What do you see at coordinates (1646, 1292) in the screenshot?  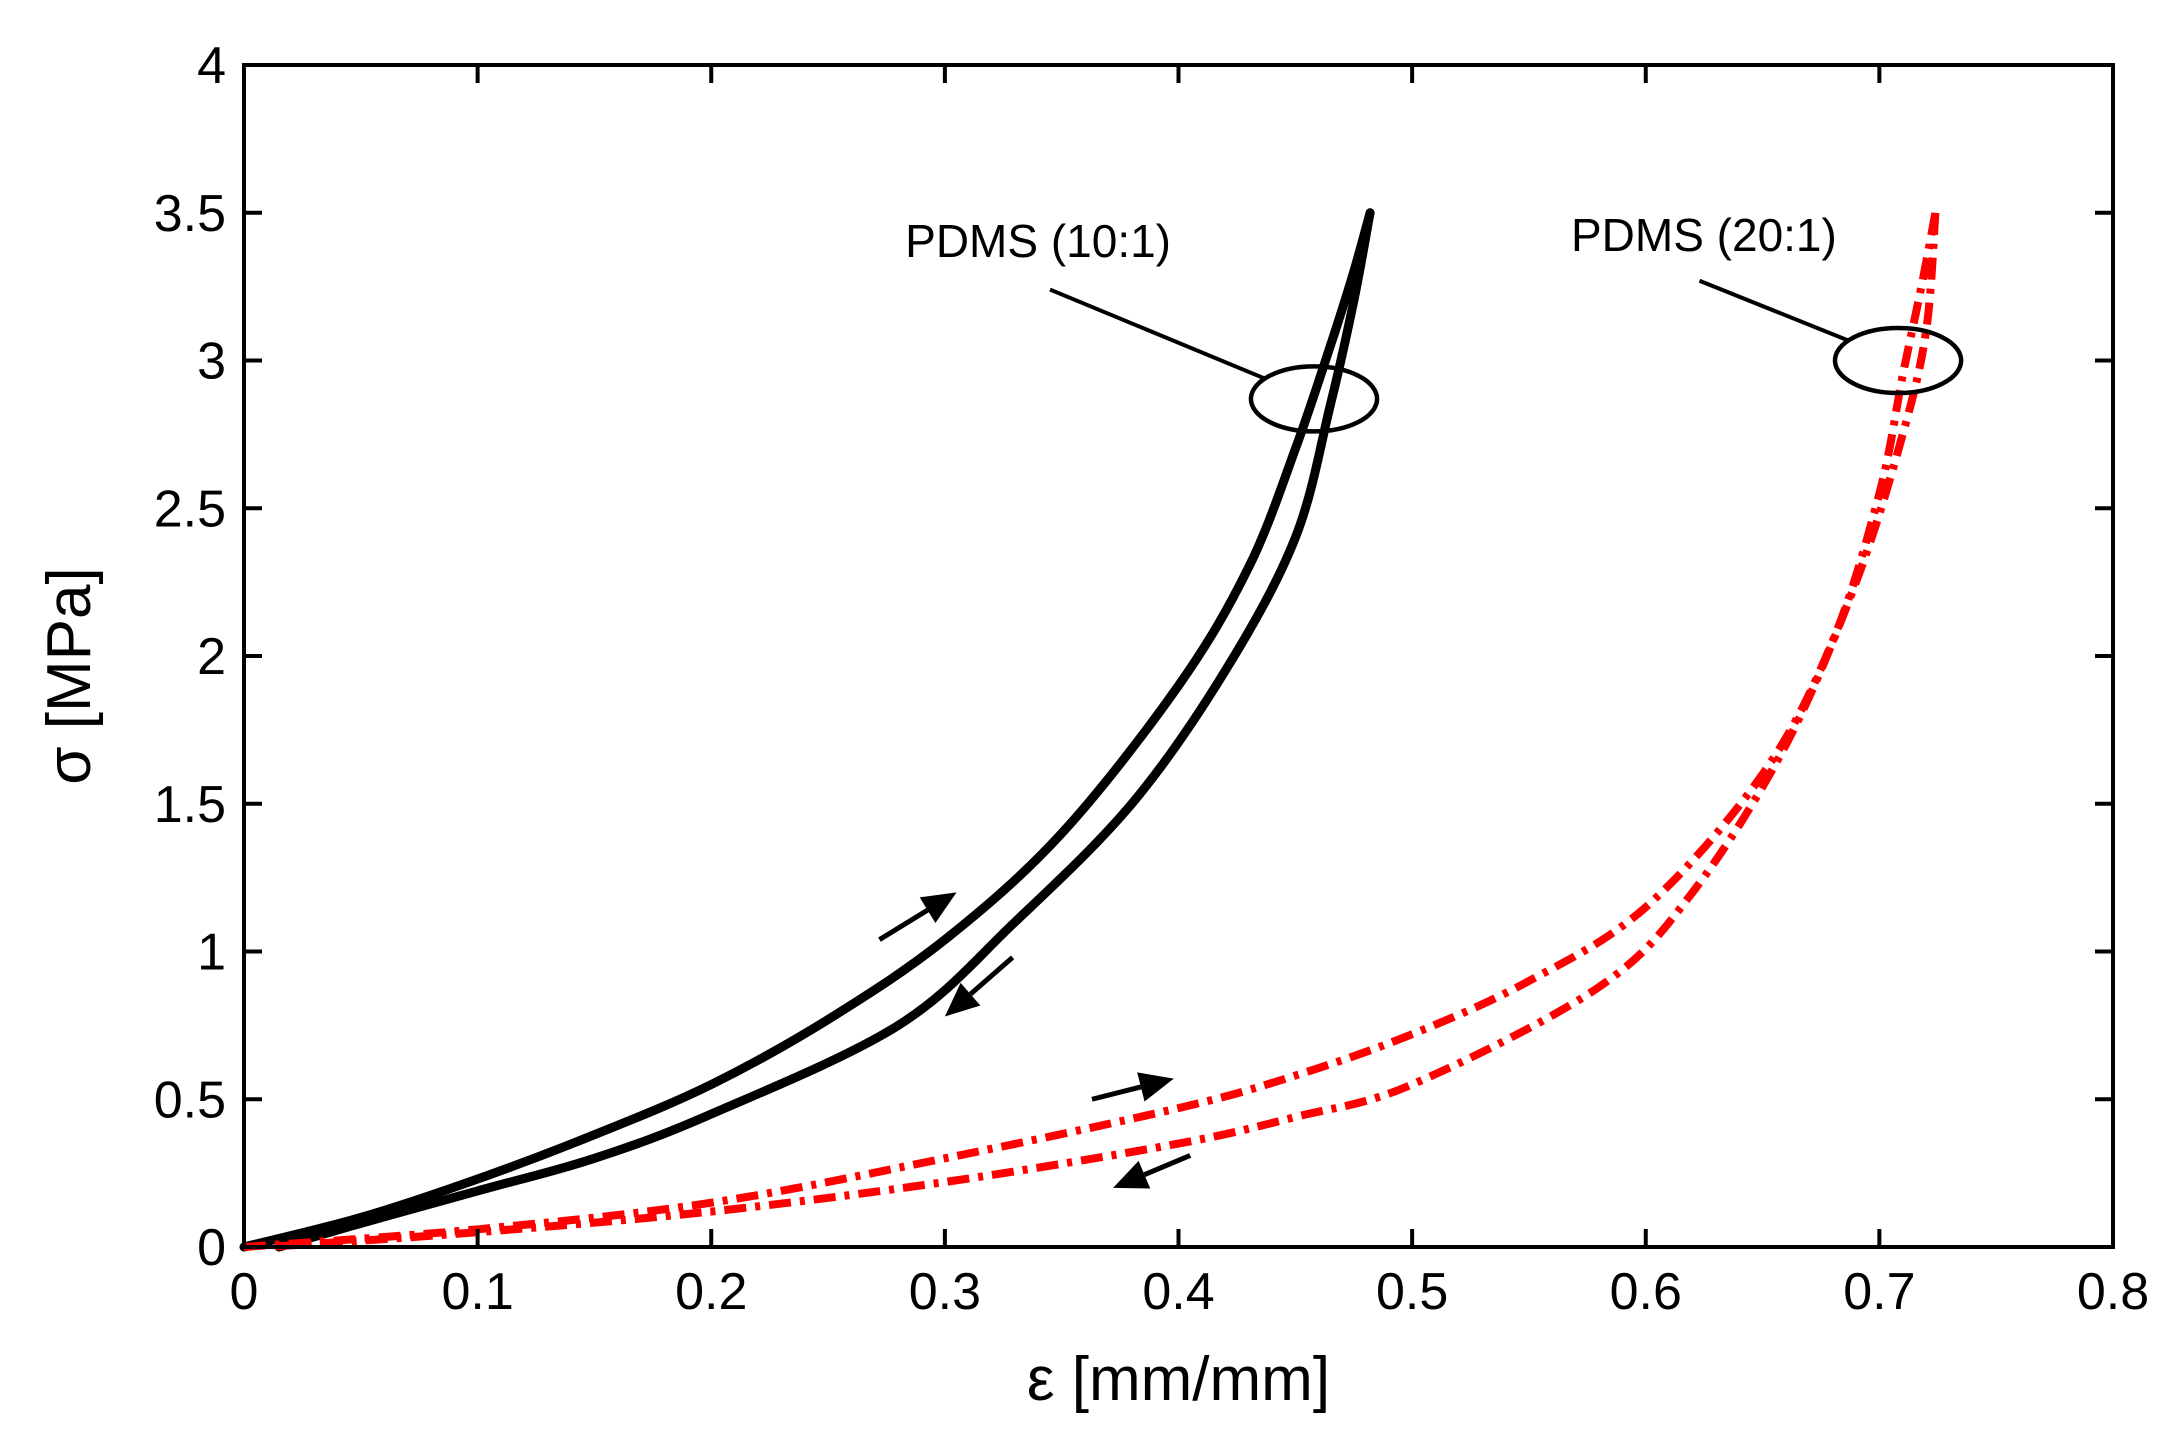 I see `x-tick-label: 0.6` at bounding box center [1646, 1292].